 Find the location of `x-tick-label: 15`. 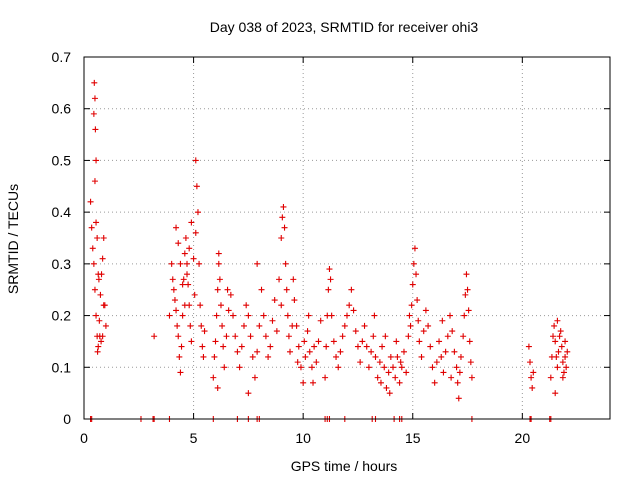

x-tick-label: 15 is located at coordinates (413, 438).